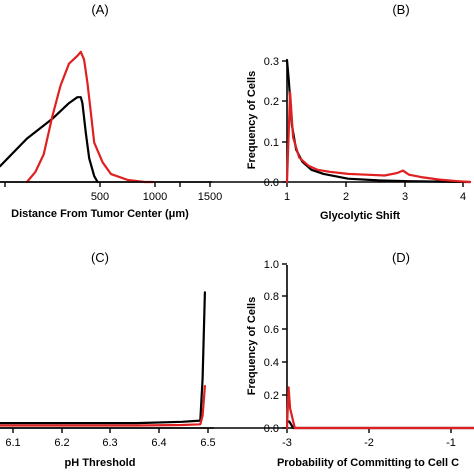 The image size is (474, 474). Describe the element at coordinates (369, 443) in the screenshot. I see `x-tick-label: -2` at that location.